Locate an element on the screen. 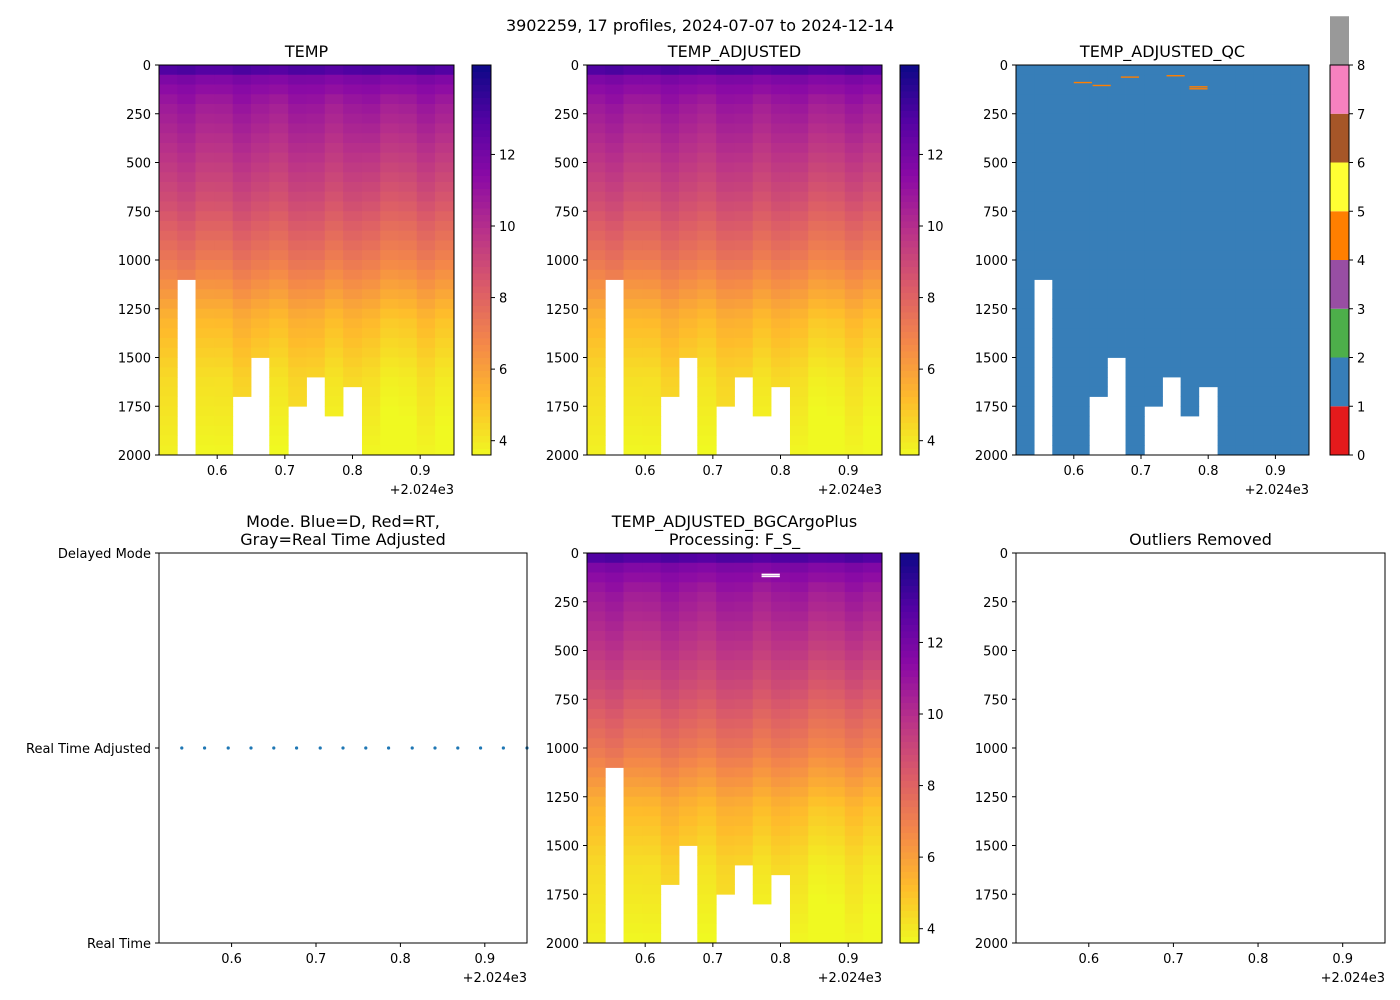 The height and width of the screenshot is (1000, 1400). x-tick-label: 0.6 is located at coordinates (645, 471).